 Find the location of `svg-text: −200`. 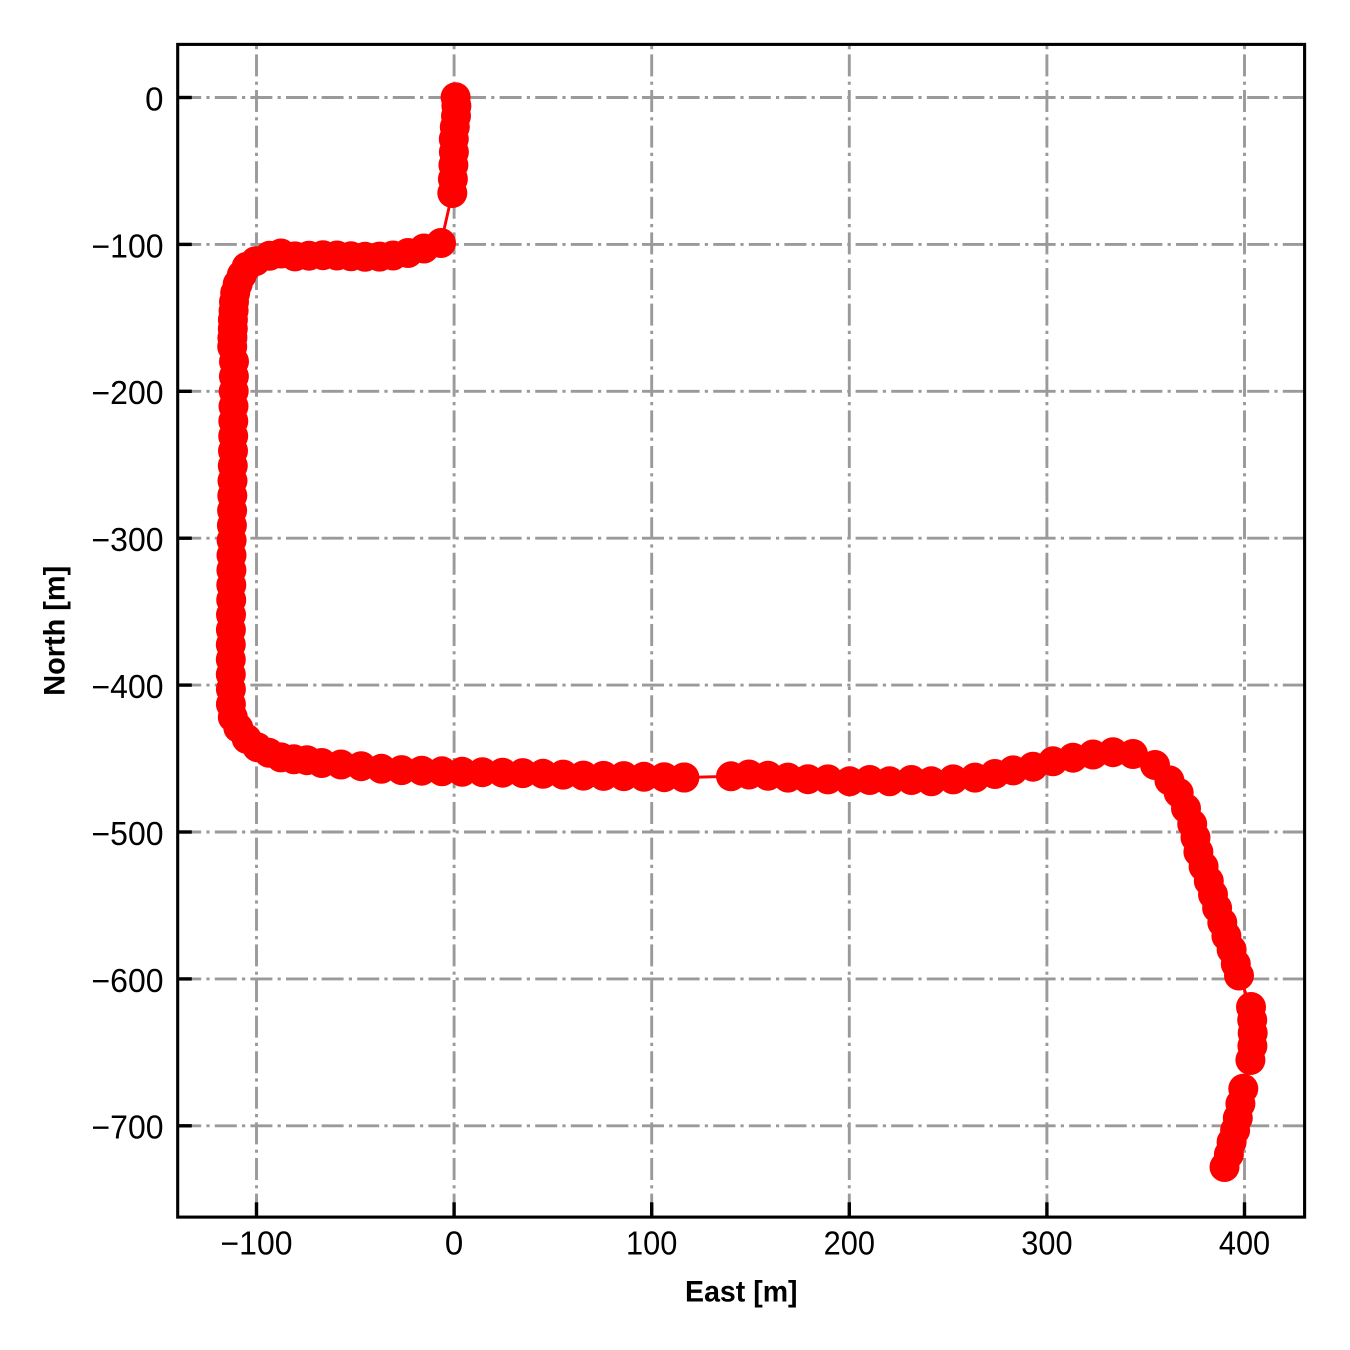

svg-text: −200 is located at coordinates (128, 392).